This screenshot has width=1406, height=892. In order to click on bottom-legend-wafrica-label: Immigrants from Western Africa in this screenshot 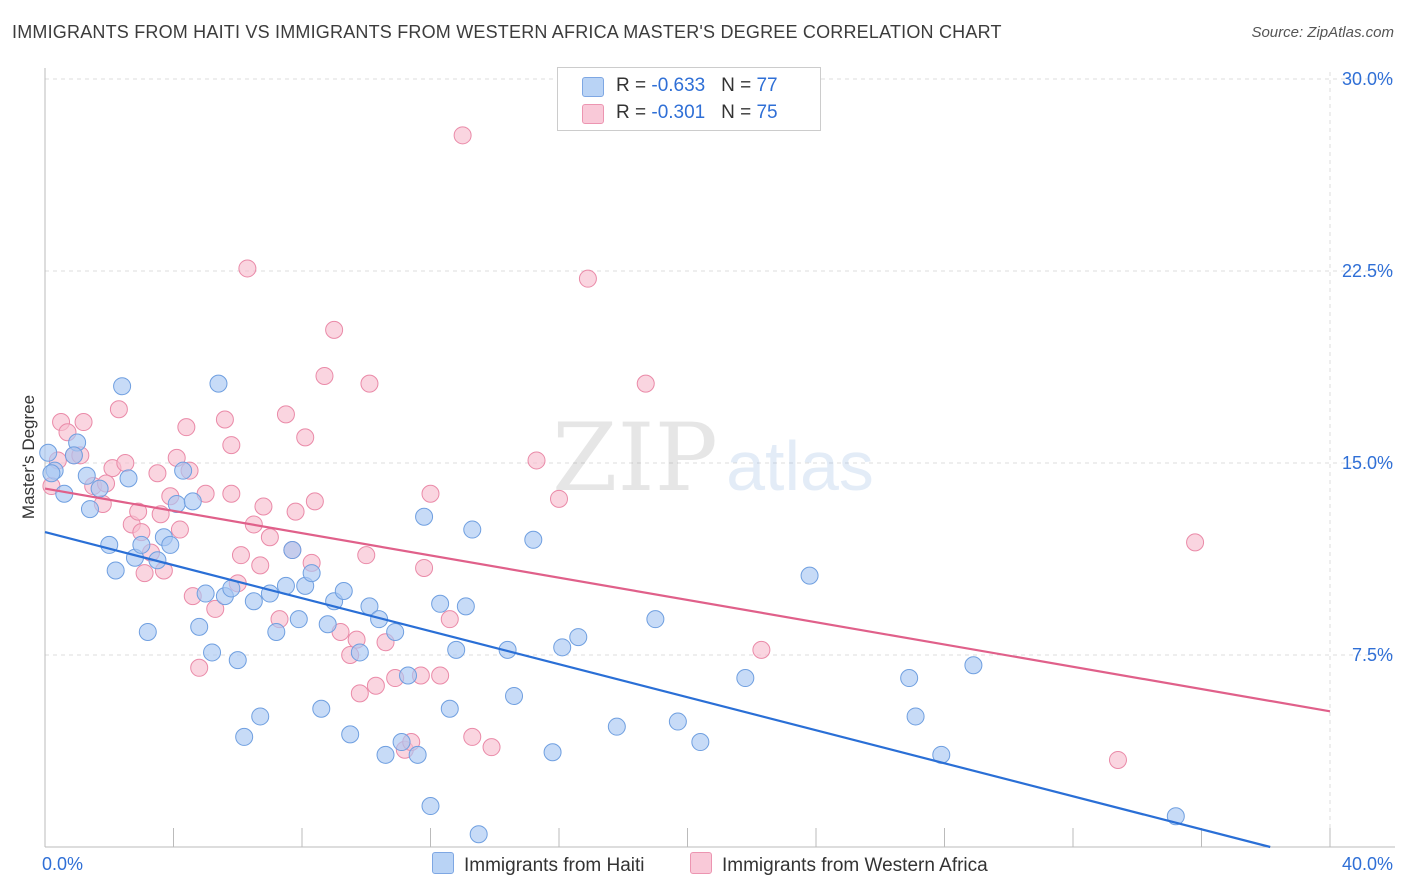, I will do `click(855, 865)`.